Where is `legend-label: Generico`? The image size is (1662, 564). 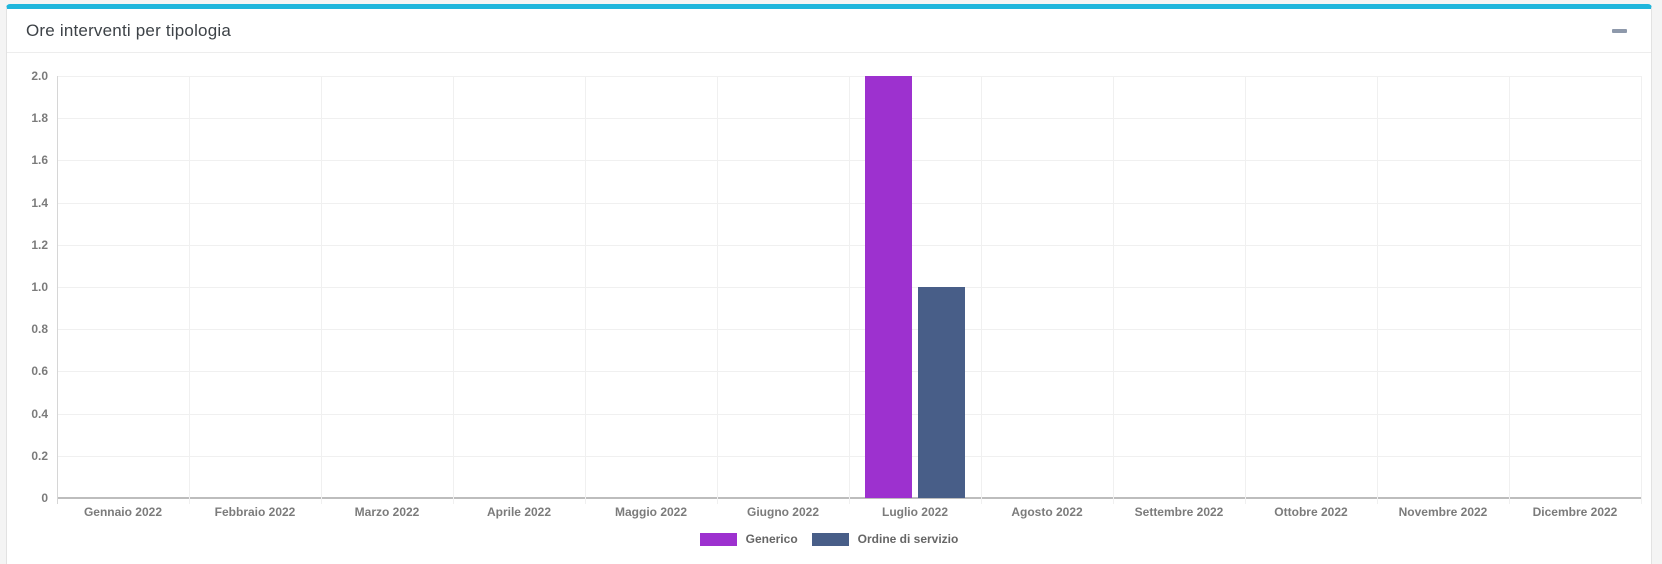
legend-label: Generico is located at coordinates (771, 539).